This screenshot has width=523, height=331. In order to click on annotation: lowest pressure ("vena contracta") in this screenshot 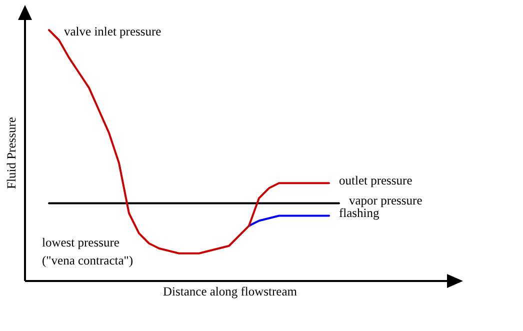, I will do `click(88, 251)`.